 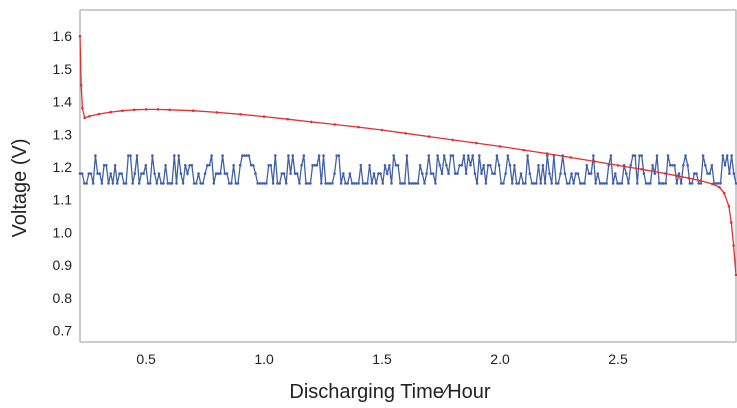 What do you see at coordinates (63, 102) in the screenshot?
I see `y-tick-label-7: 1.4` at bounding box center [63, 102].